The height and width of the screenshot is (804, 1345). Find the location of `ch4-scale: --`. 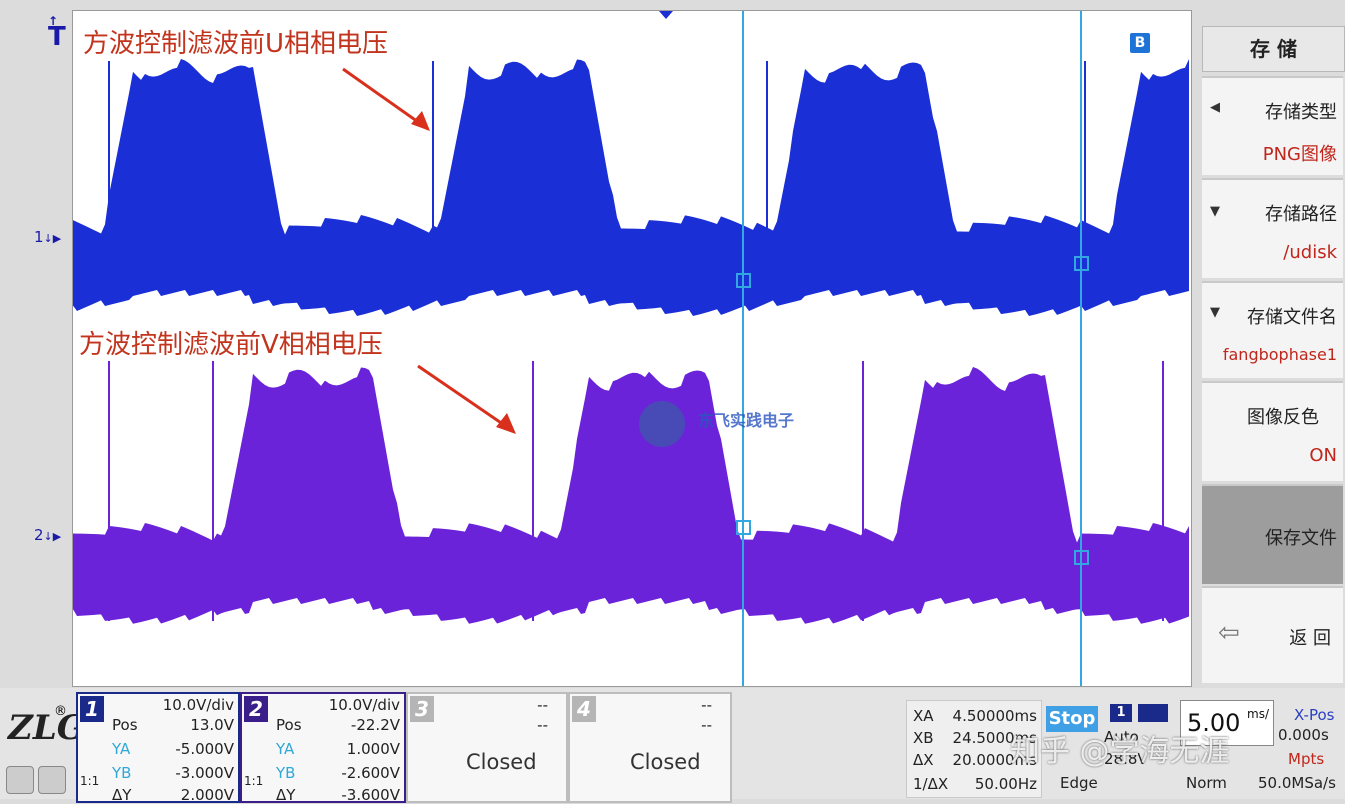

ch4-scale: -- is located at coordinates (706, 705).